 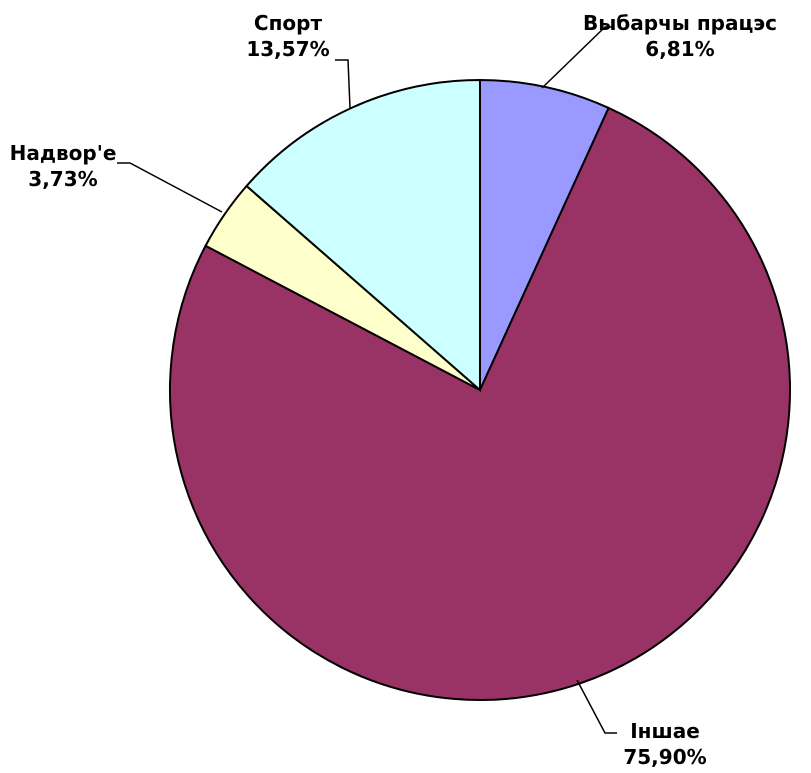 I want to click on pie-slice-sport, so click(x=363, y=235).